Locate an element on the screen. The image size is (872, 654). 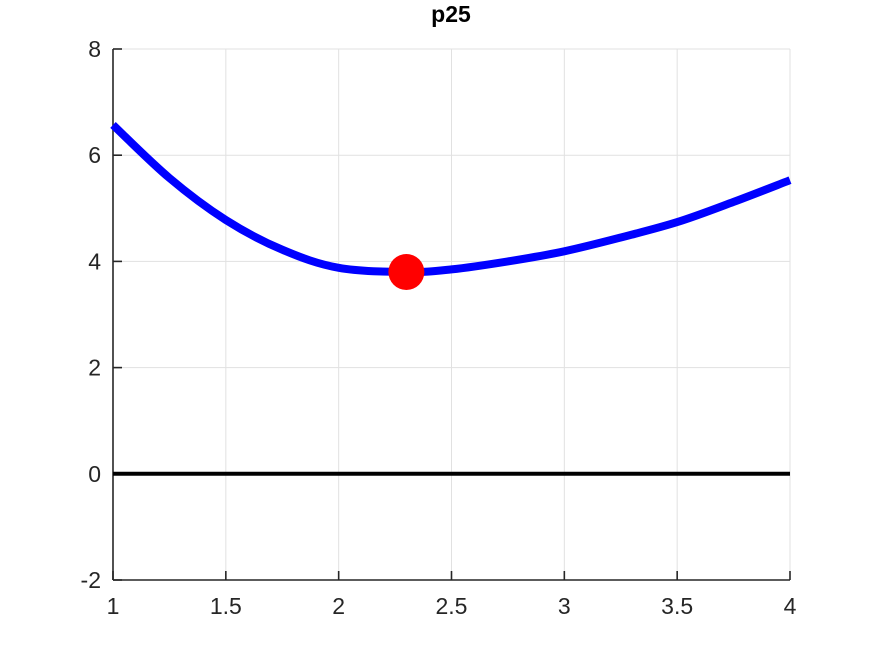
y-tick-label: -2 is located at coordinates (91, 580).